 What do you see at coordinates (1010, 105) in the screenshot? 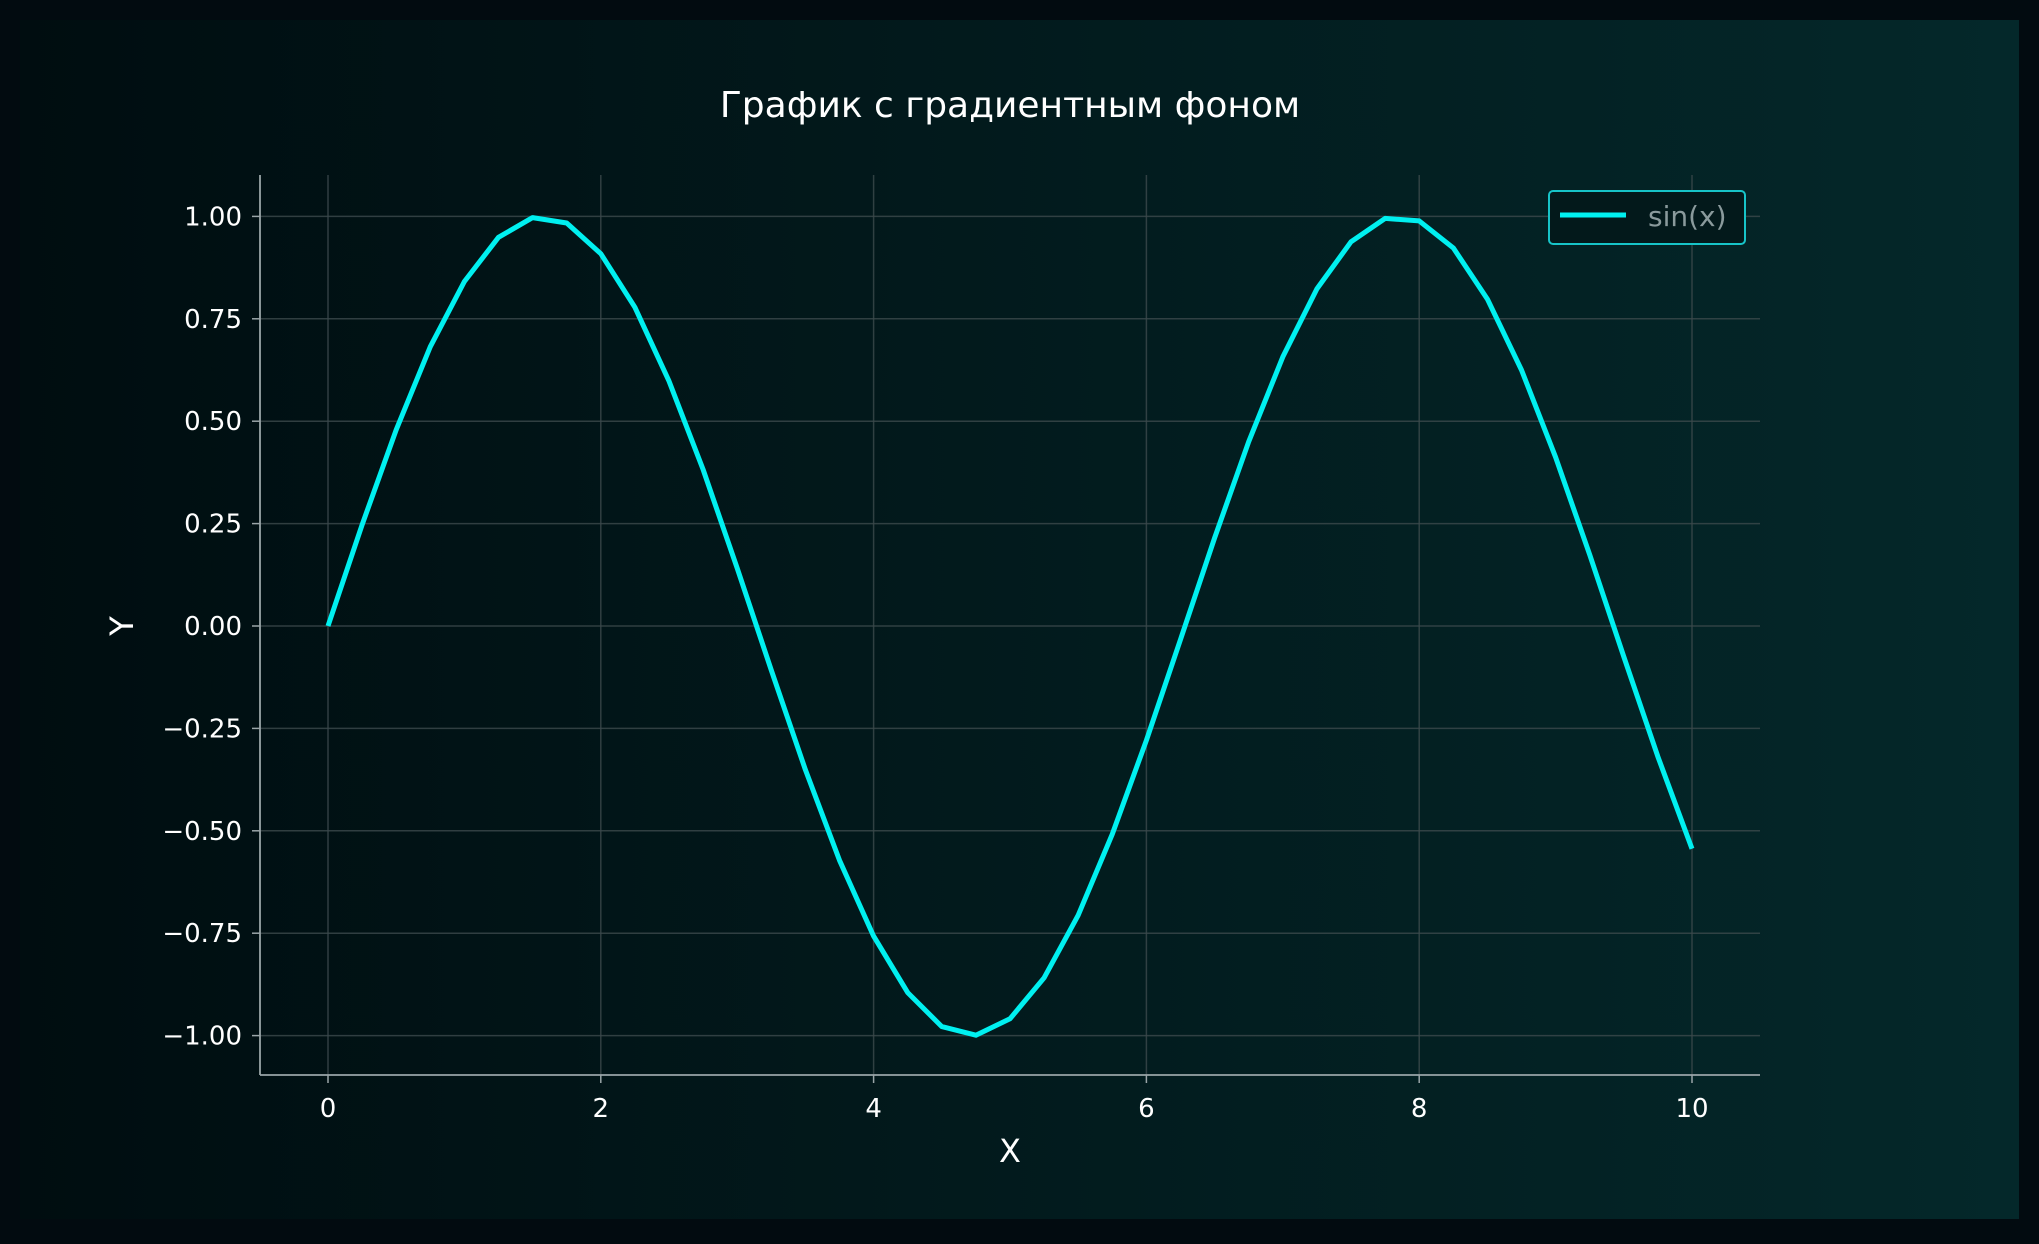
I see `chart-title: График с градиентным фоном` at bounding box center [1010, 105].